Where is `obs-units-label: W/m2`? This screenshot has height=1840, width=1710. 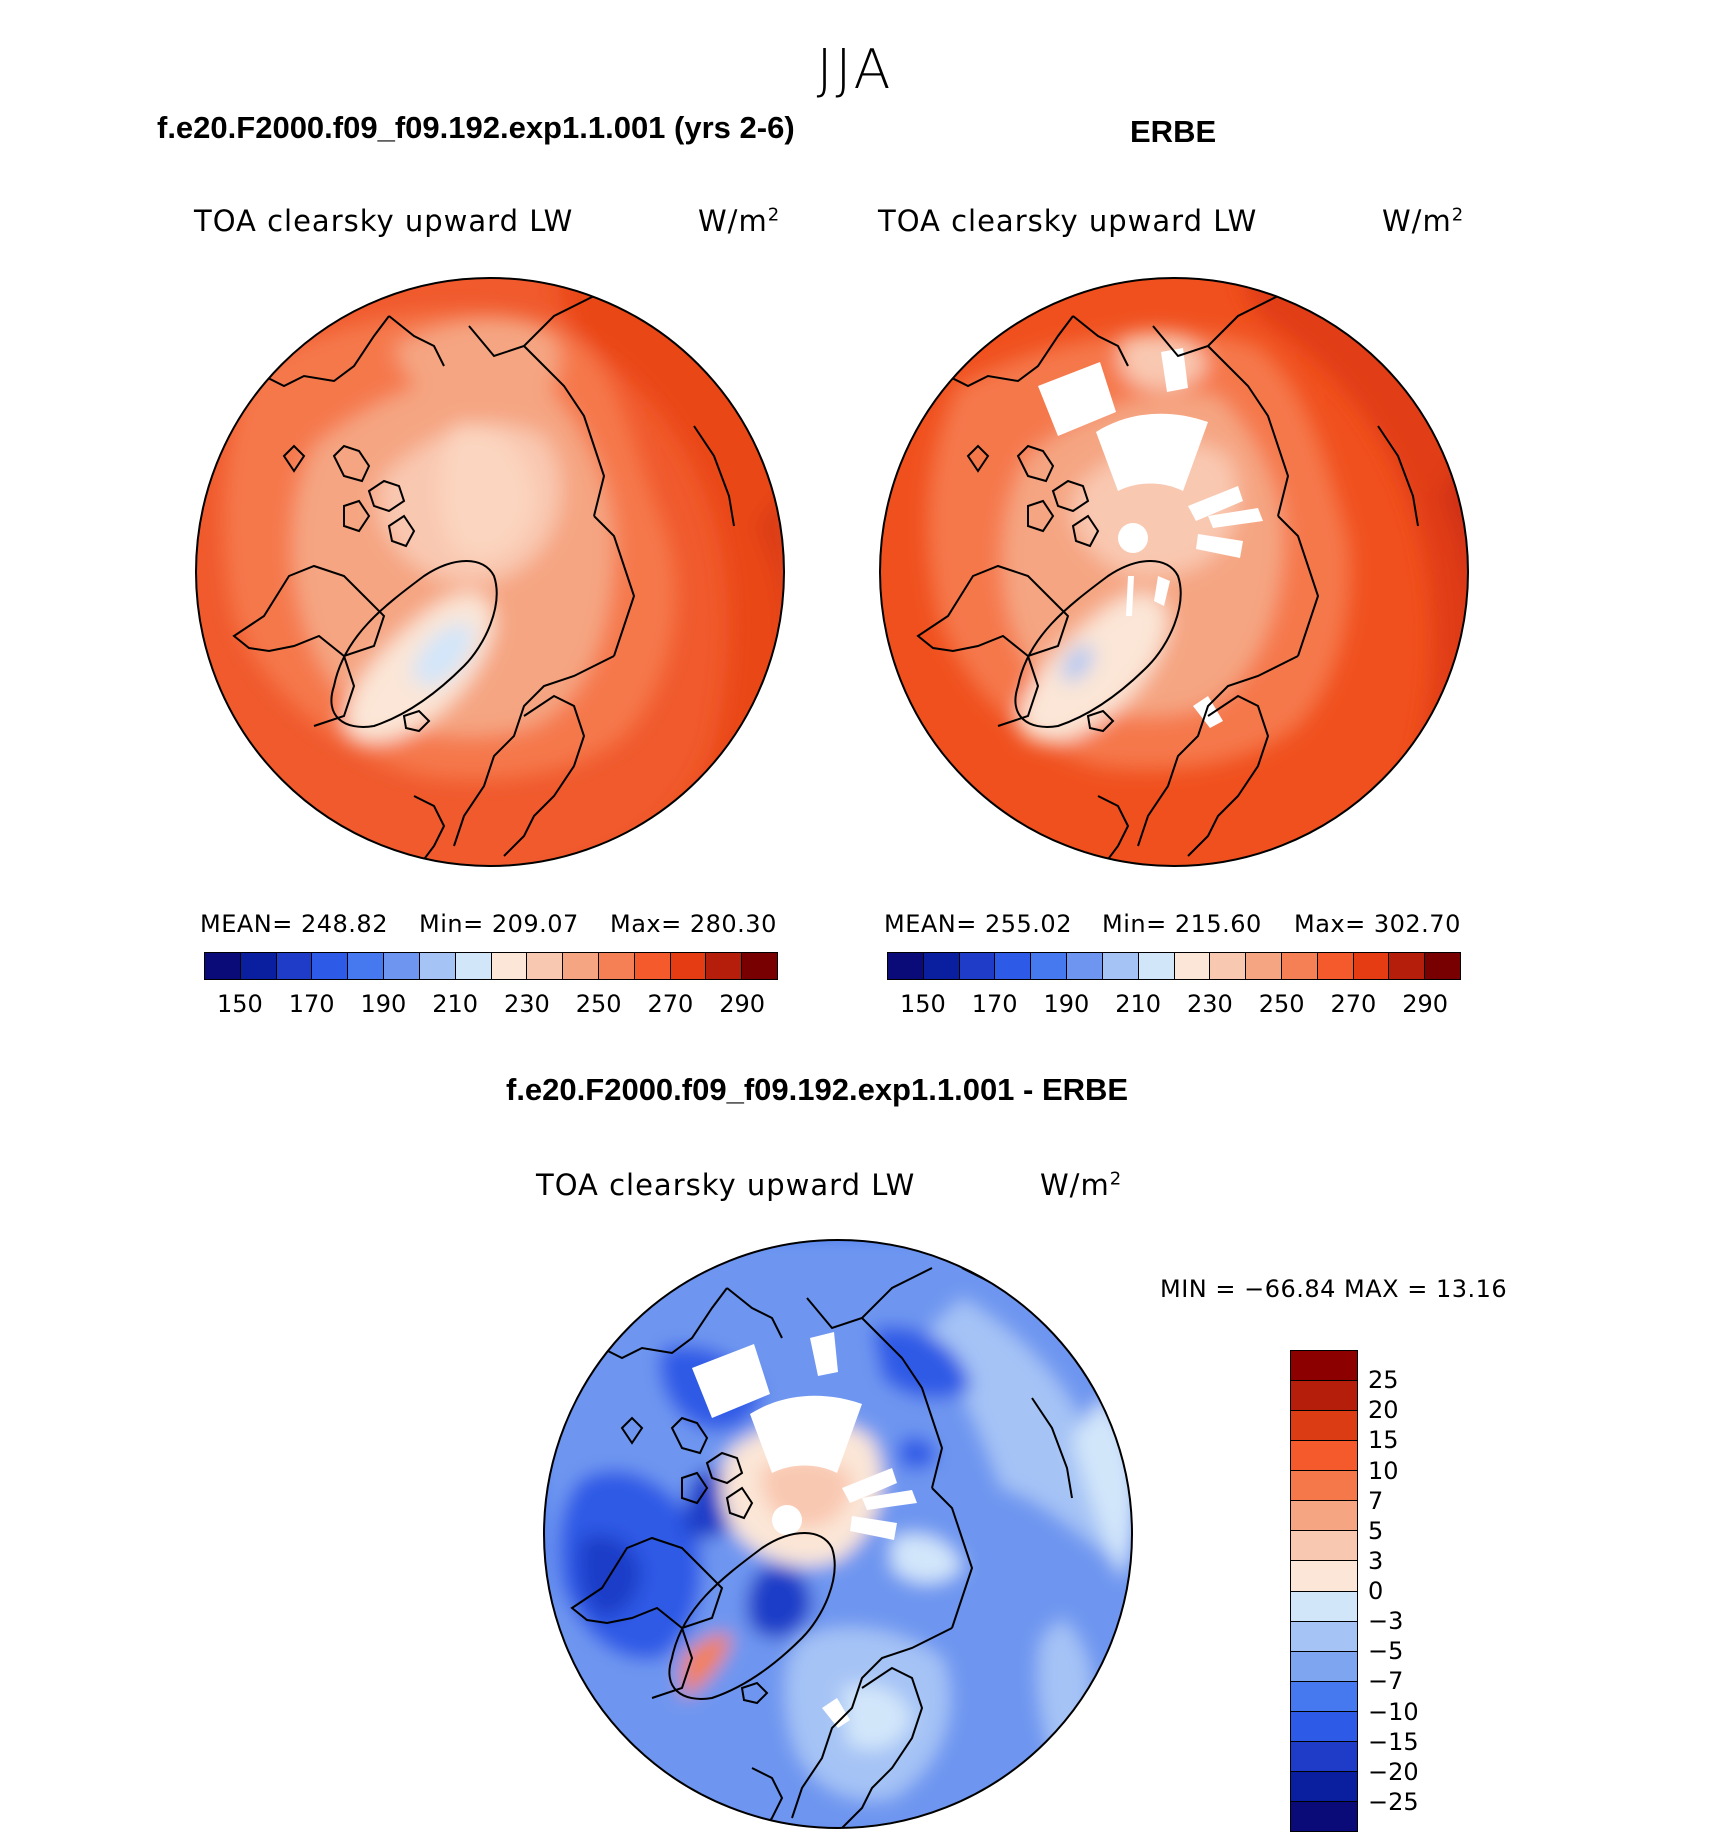 obs-units-label: W/m2 is located at coordinates (1423, 221).